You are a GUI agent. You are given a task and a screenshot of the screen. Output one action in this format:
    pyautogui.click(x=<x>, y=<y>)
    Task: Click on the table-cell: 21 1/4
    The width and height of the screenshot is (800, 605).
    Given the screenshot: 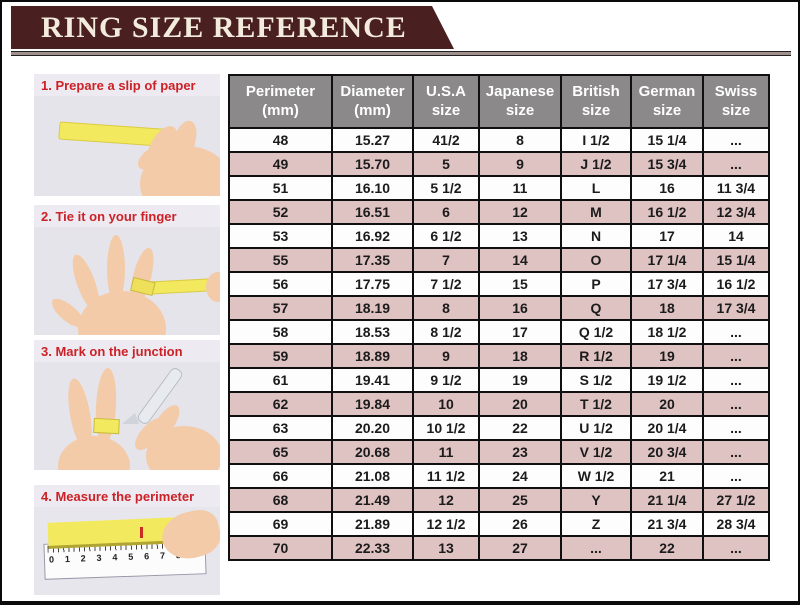 What is the action you would take?
    pyautogui.click(x=667, y=500)
    